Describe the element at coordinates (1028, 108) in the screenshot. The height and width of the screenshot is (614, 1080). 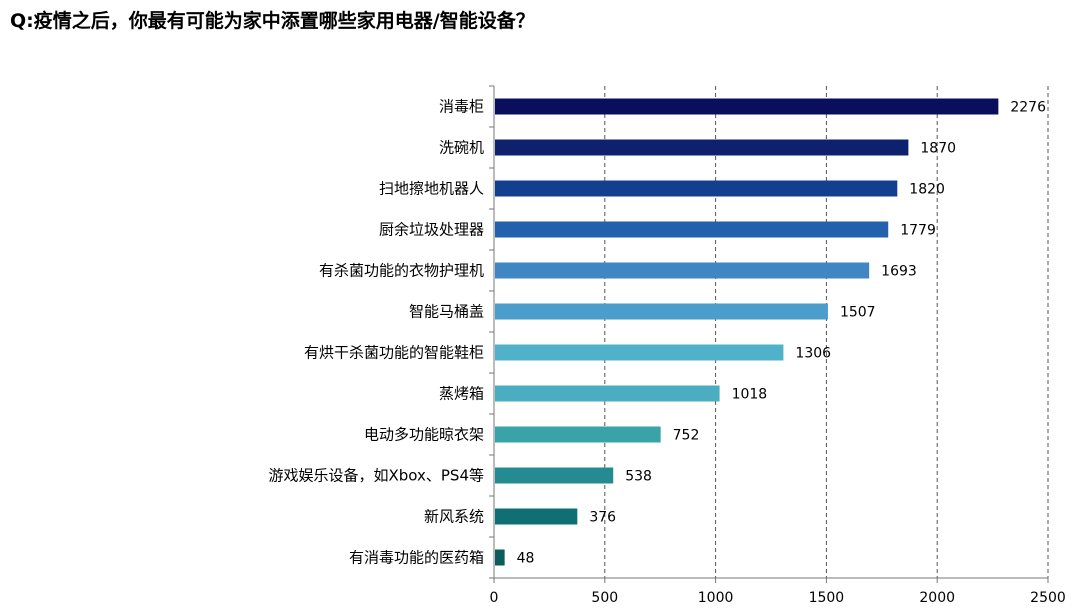
I see `data-label: 2276` at that location.